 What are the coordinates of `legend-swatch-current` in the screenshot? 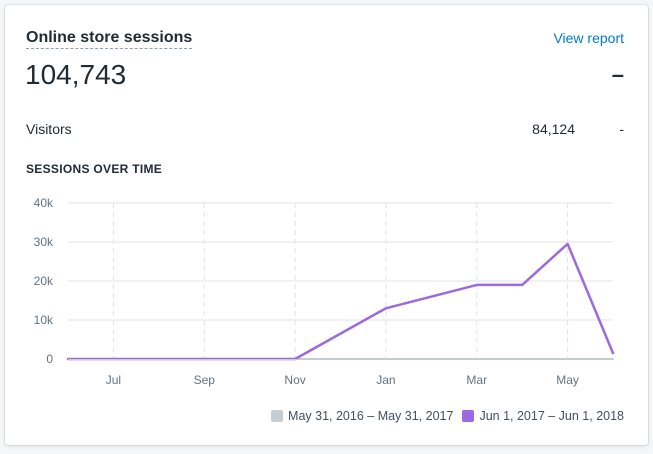 It's located at (468, 416).